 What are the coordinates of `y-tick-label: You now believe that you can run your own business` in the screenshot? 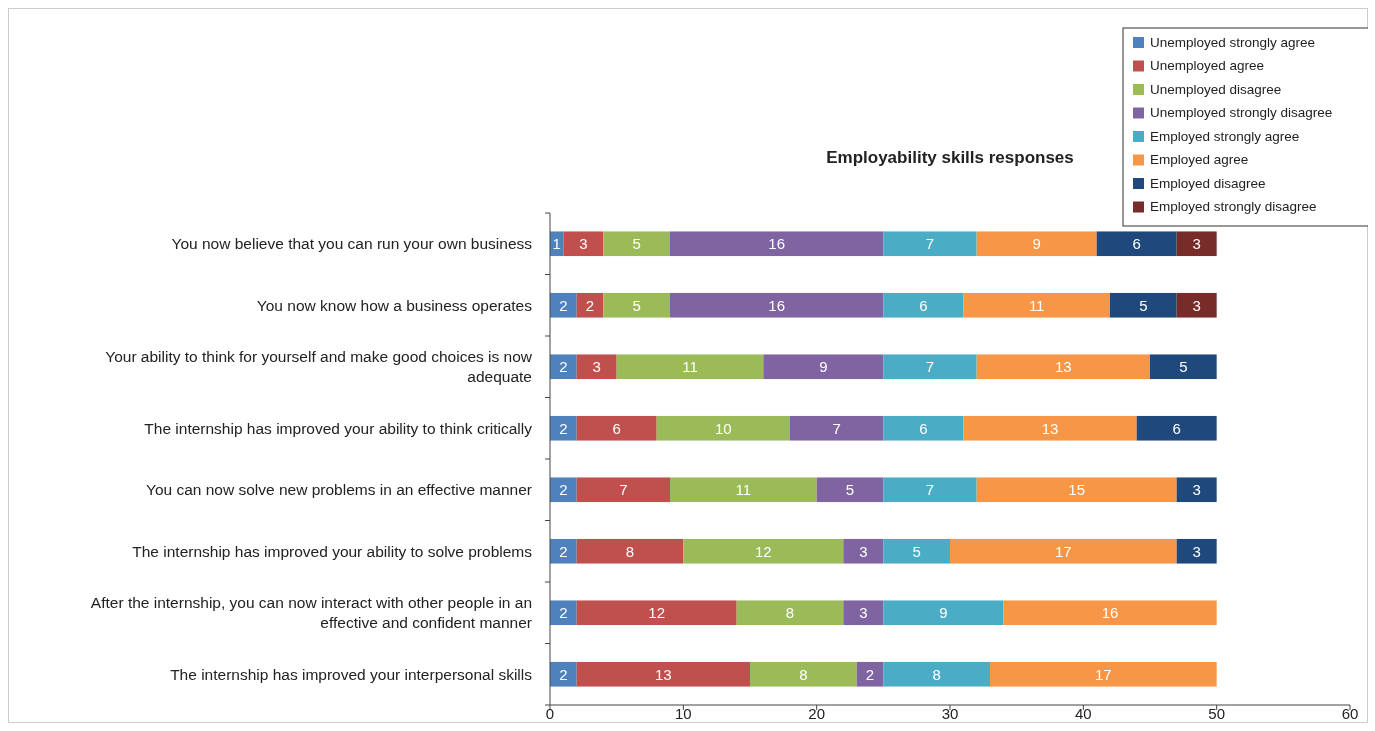 It's located at (352, 244).